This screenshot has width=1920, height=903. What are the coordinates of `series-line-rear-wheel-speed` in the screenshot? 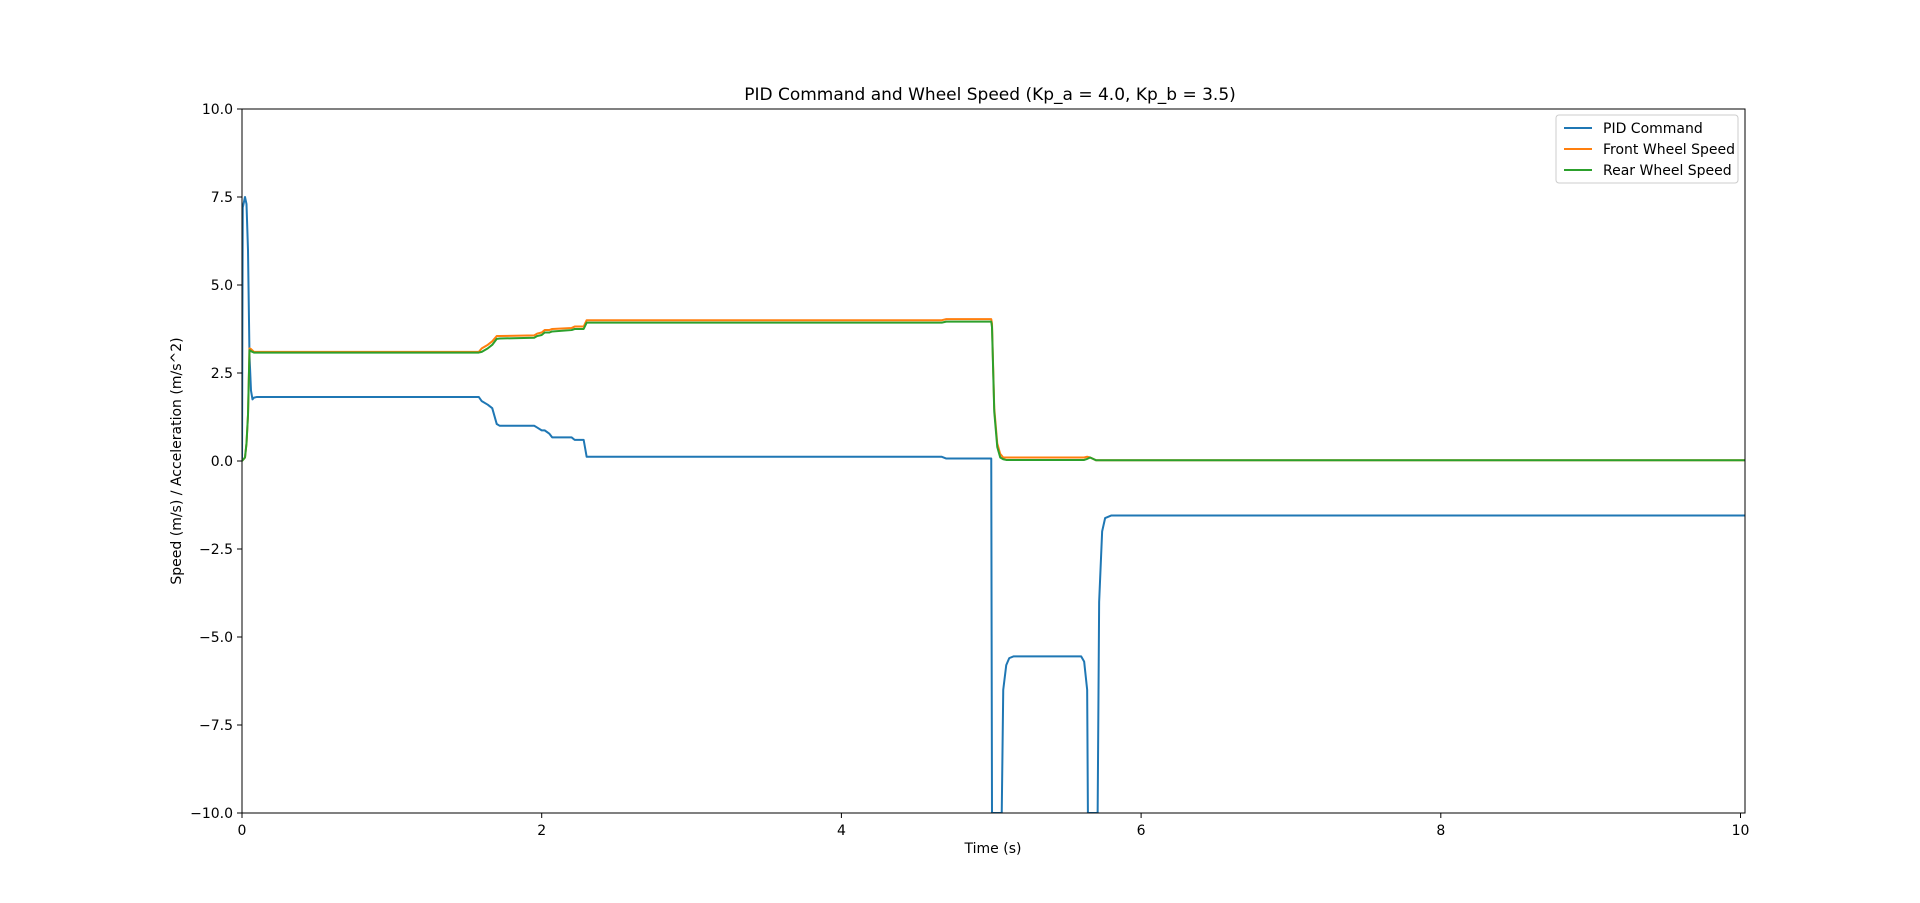 It's located at (993, 391).